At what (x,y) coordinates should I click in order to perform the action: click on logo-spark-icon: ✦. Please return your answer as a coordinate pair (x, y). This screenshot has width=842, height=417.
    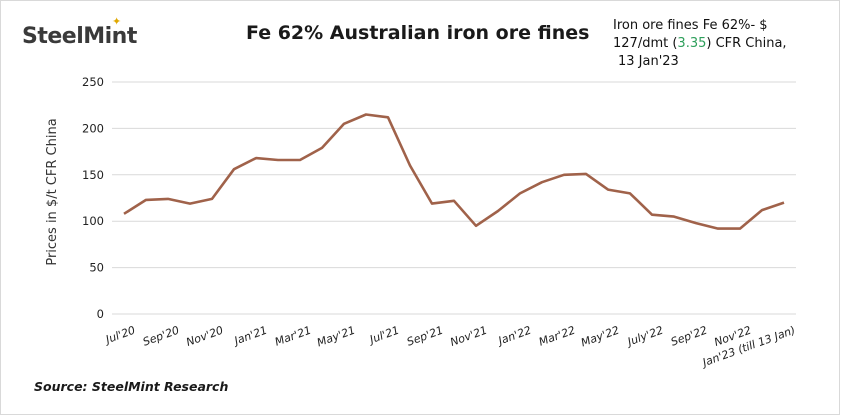
    Looking at the image, I should click on (116, 21).